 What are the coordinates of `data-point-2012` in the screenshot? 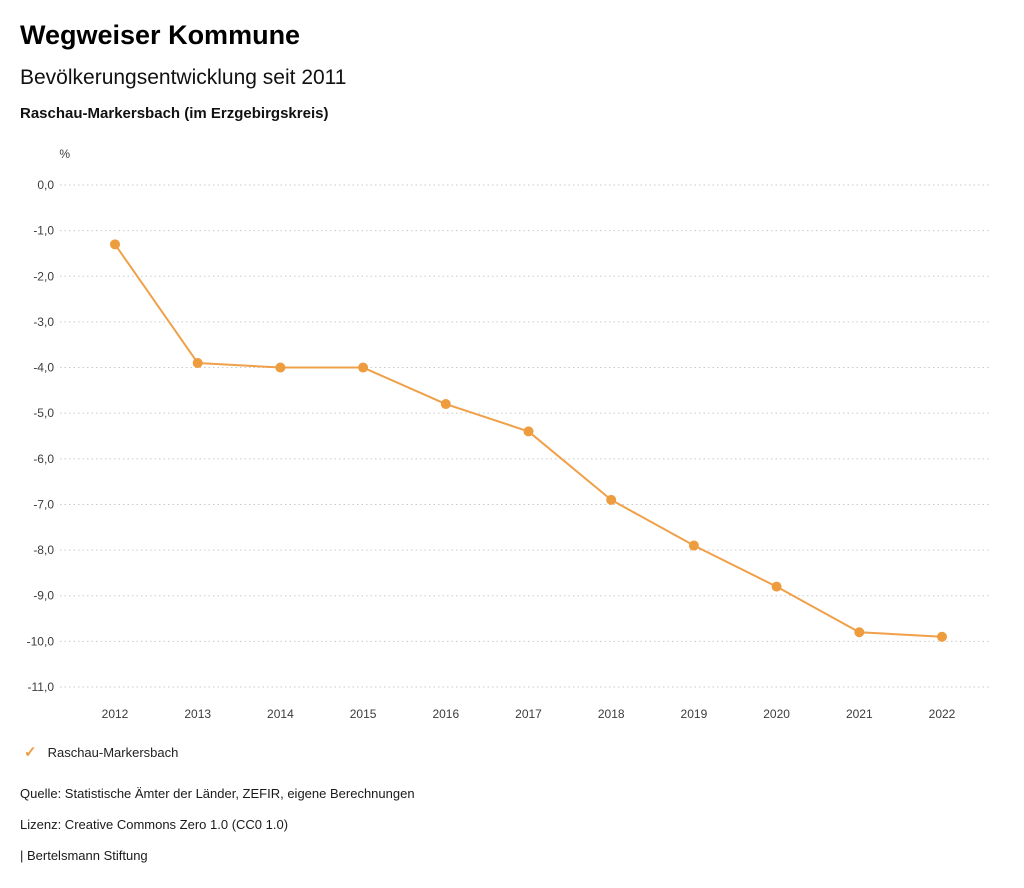 It's located at (115, 244).